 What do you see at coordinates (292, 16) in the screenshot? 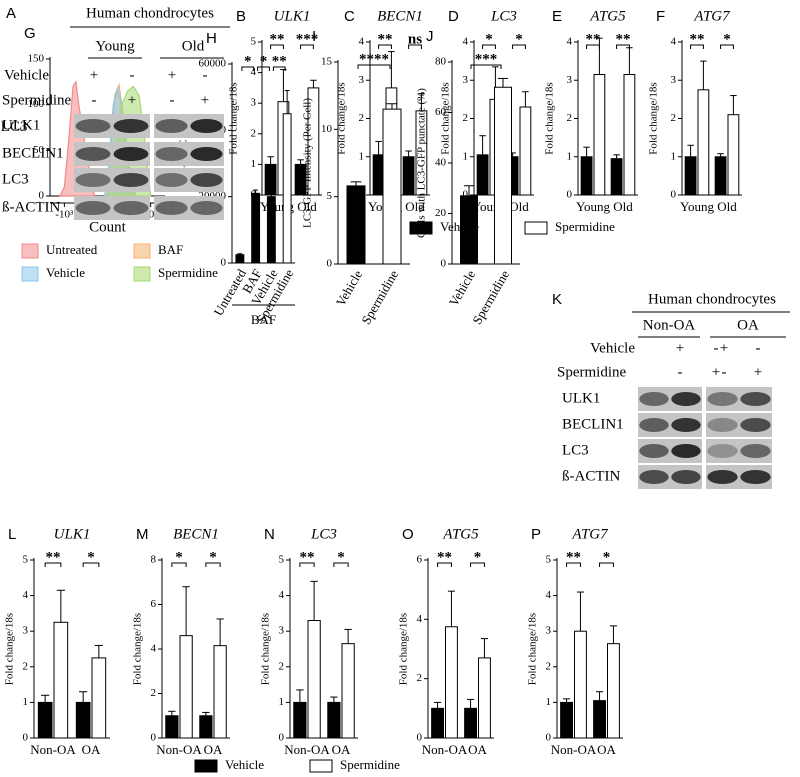
I see `chart-title: ULK1` at bounding box center [292, 16].